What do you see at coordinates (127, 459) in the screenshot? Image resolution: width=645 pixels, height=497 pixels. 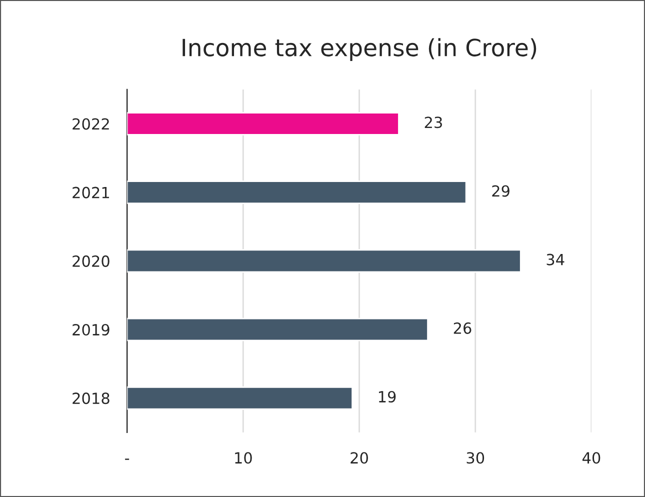 I see `x-tick-label: -` at bounding box center [127, 459].